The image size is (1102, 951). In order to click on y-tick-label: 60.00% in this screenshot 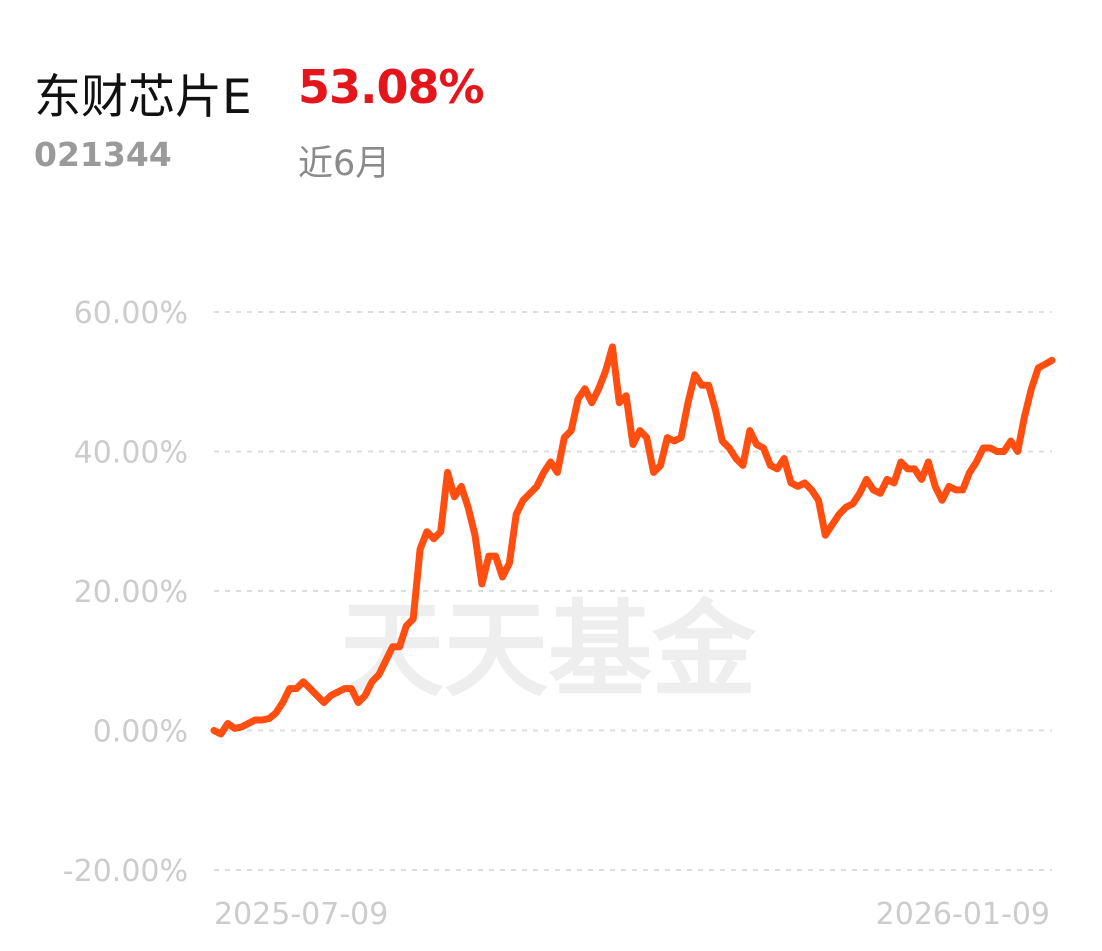, I will do `click(131, 313)`.